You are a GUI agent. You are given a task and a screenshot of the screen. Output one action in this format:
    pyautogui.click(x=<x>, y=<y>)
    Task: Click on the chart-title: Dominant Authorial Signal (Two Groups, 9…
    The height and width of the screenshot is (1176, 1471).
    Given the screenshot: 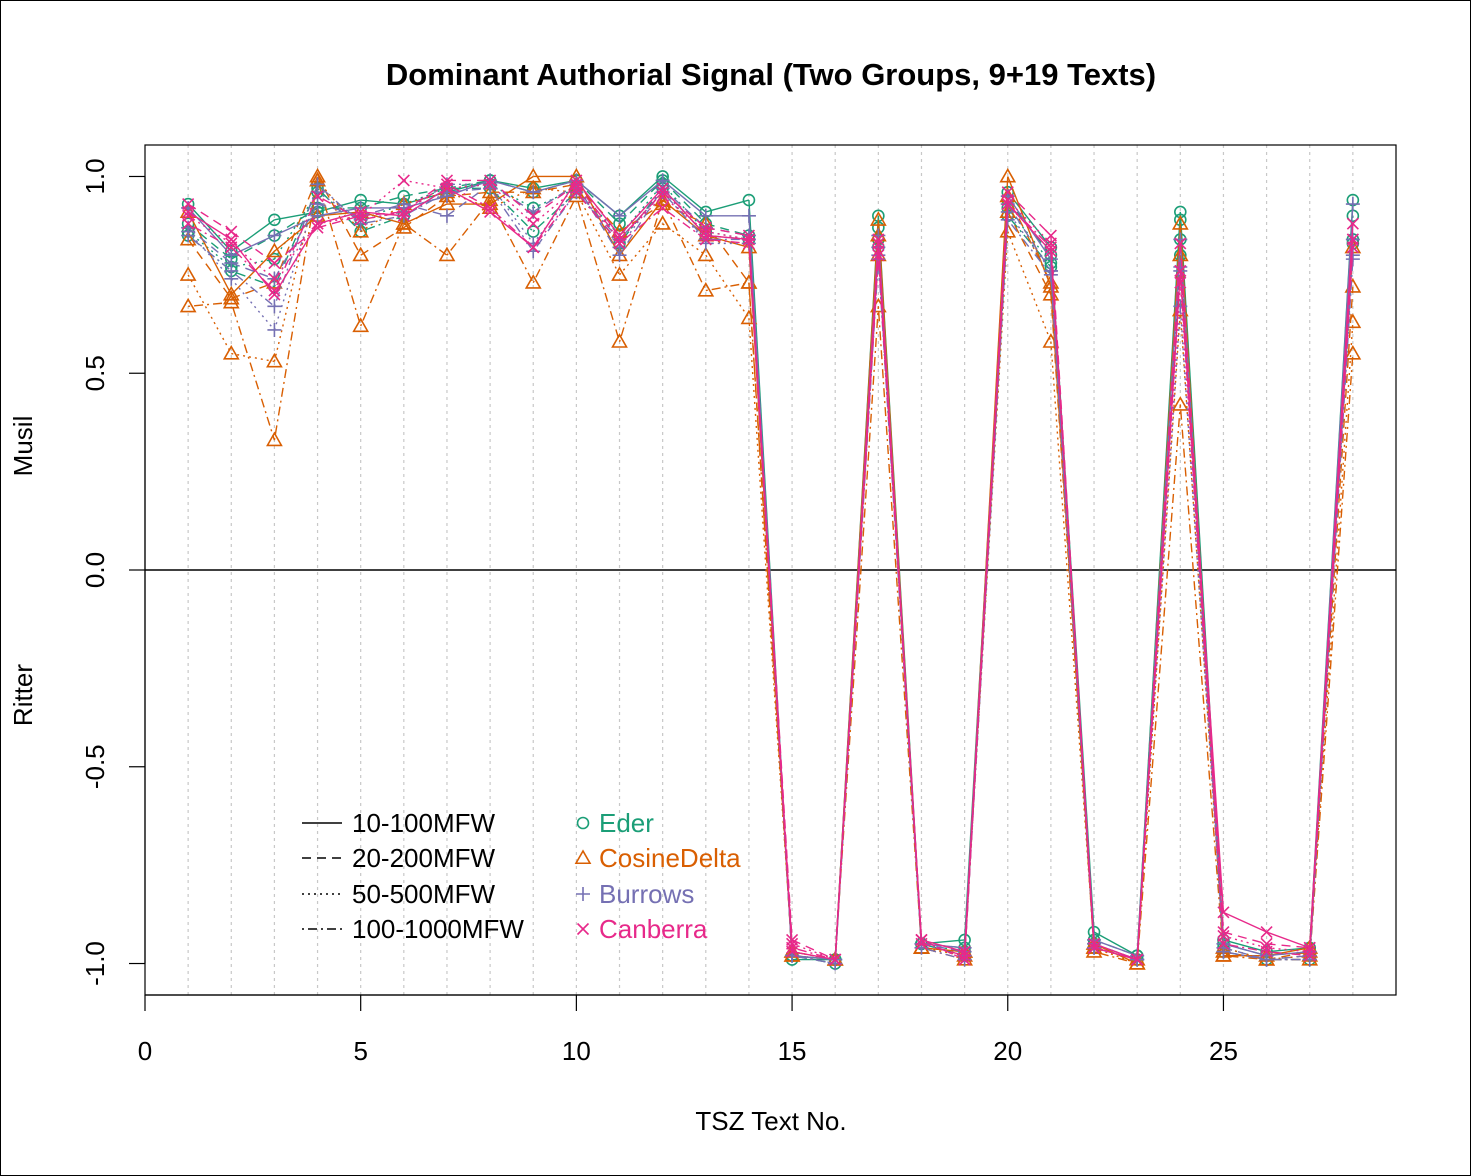 What is the action you would take?
    pyautogui.click(x=771, y=74)
    